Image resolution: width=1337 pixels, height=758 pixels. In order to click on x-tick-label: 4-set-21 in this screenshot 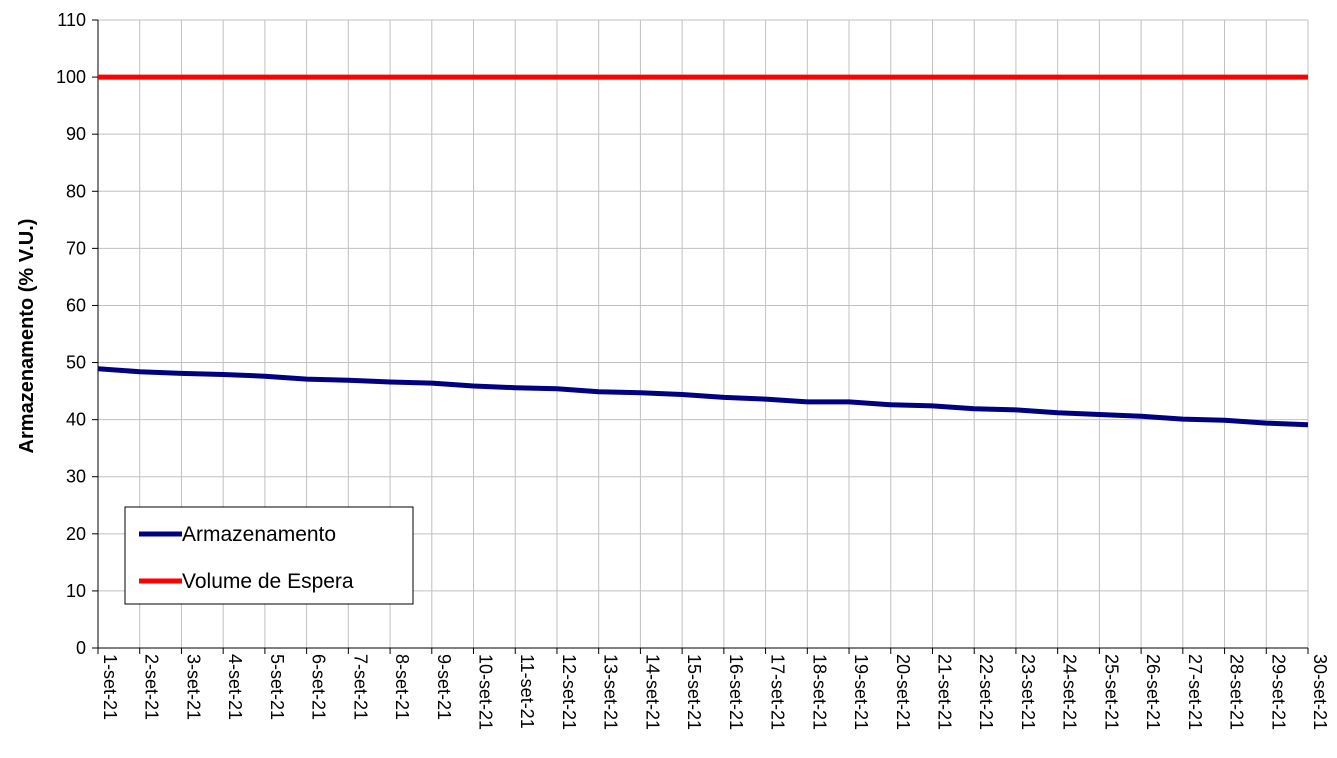, I will do `click(235, 687)`.